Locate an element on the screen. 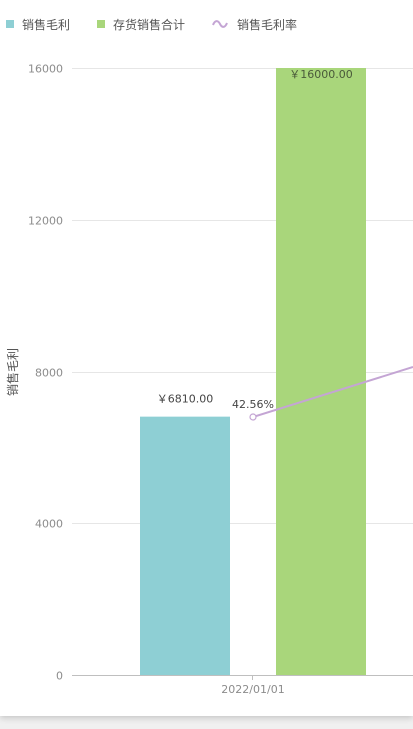 This screenshot has height=729, width=413. line-legend-icon is located at coordinates (220, 24).